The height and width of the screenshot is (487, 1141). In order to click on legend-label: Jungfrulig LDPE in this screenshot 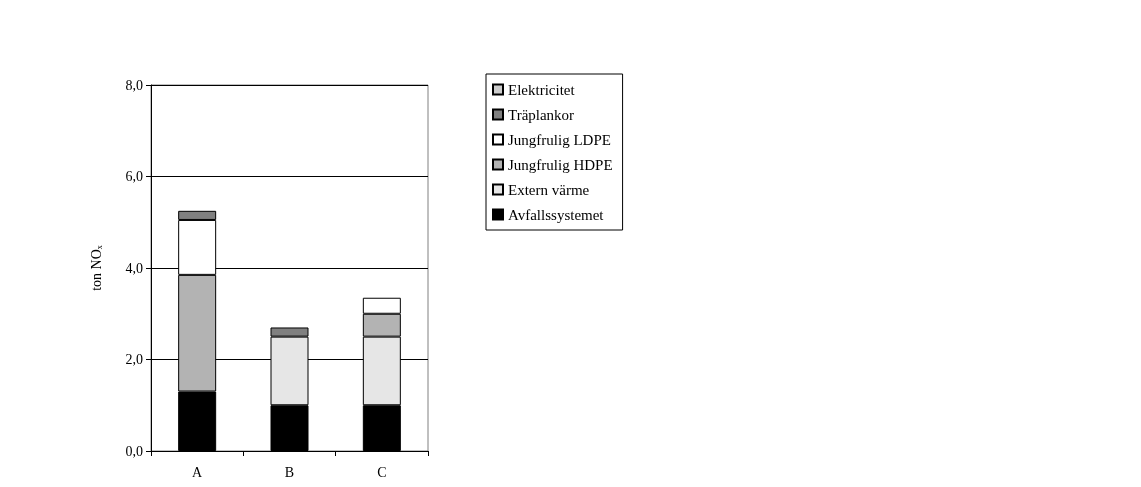, I will do `click(559, 139)`.